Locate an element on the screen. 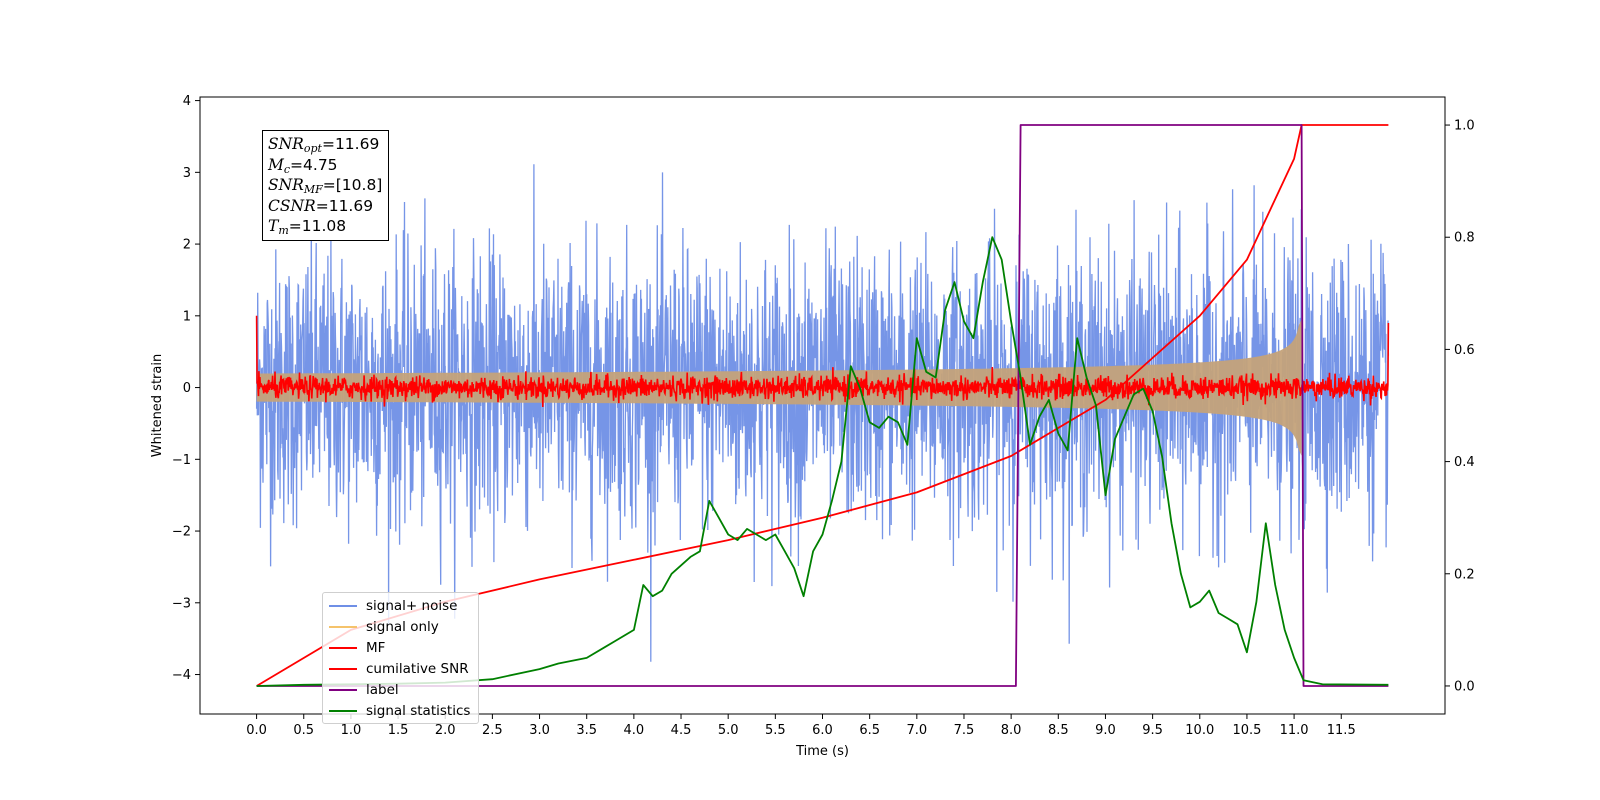 This screenshot has width=1600, height=800. y2-tick-label: 0.2 is located at coordinates (1464, 574).